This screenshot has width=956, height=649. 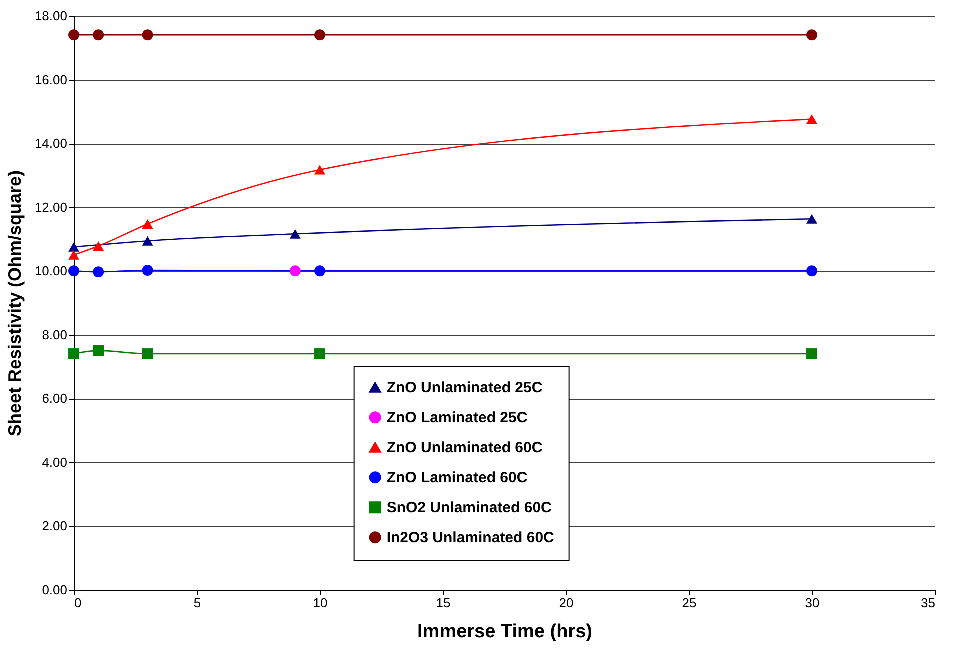 I want to click on y-tick-label: 2.00, so click(x=55, y=526).